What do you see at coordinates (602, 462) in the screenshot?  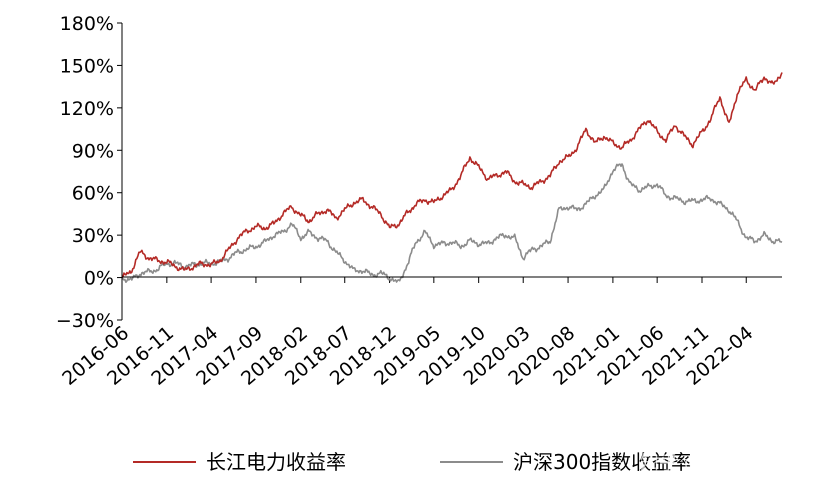 I see `legend-label-hs300: 沪深300指数收益率` at bounding box center [602, 462].